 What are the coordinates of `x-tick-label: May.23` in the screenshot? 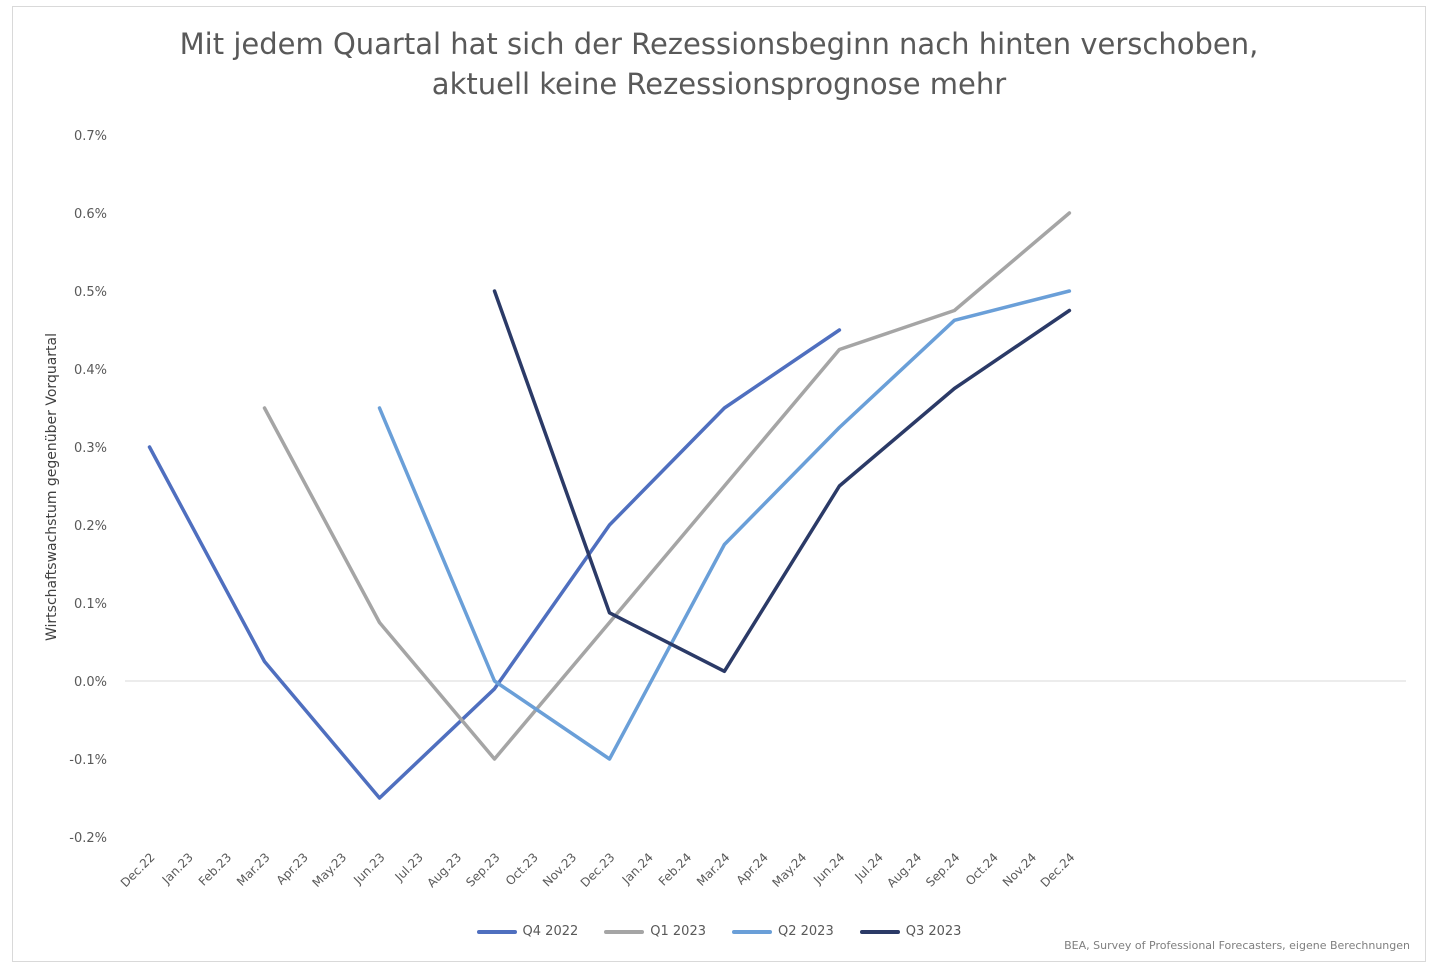 It's located at (330, 870).